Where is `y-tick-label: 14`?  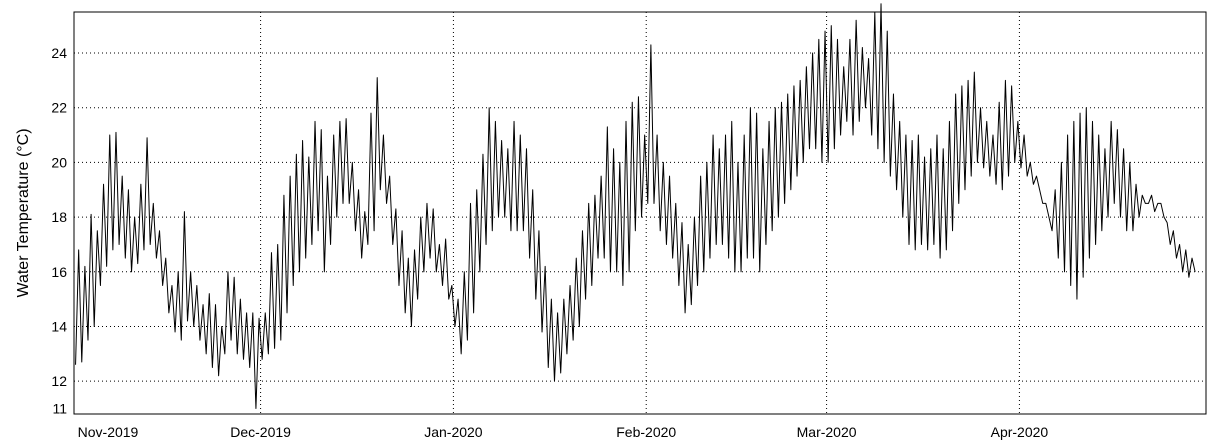 y-tick-label: 14 is located at coordinates (59, 326).